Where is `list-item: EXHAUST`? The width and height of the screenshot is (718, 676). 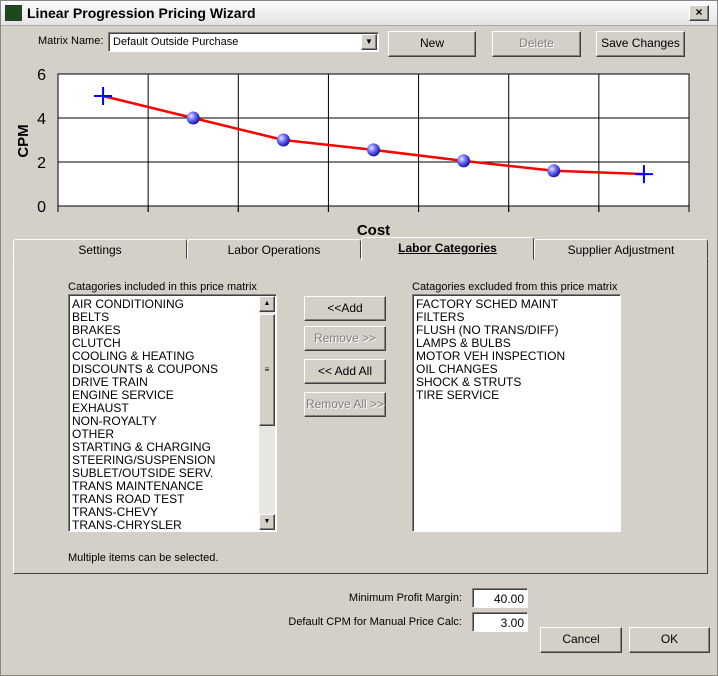
list-item: EXHAUST is located at coordinates (100, 408).